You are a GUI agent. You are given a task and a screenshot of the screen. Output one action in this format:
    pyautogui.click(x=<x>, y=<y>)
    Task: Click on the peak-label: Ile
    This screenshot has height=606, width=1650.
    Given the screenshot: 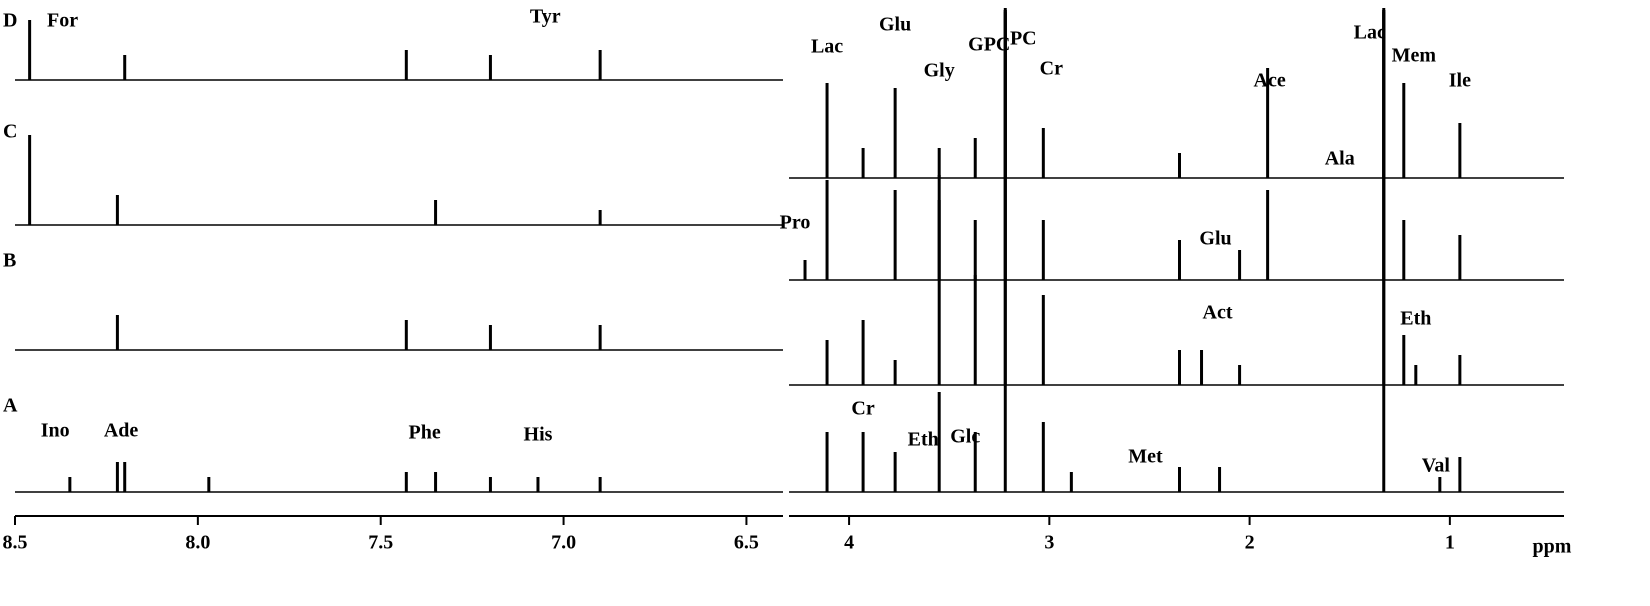 What is the action you would take?
    pyautogui.click(x=1460, y=81)
    